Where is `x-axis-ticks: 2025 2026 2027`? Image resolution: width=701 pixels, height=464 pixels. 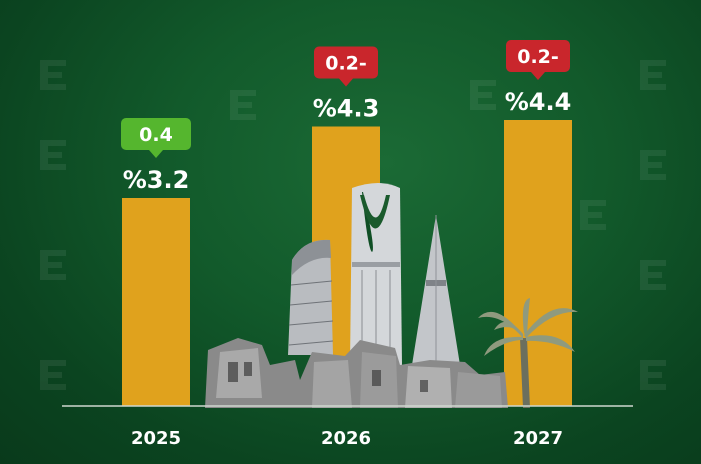
x-axis-ticks: 2025 2026 2027 is located at coordinates (347, 438).